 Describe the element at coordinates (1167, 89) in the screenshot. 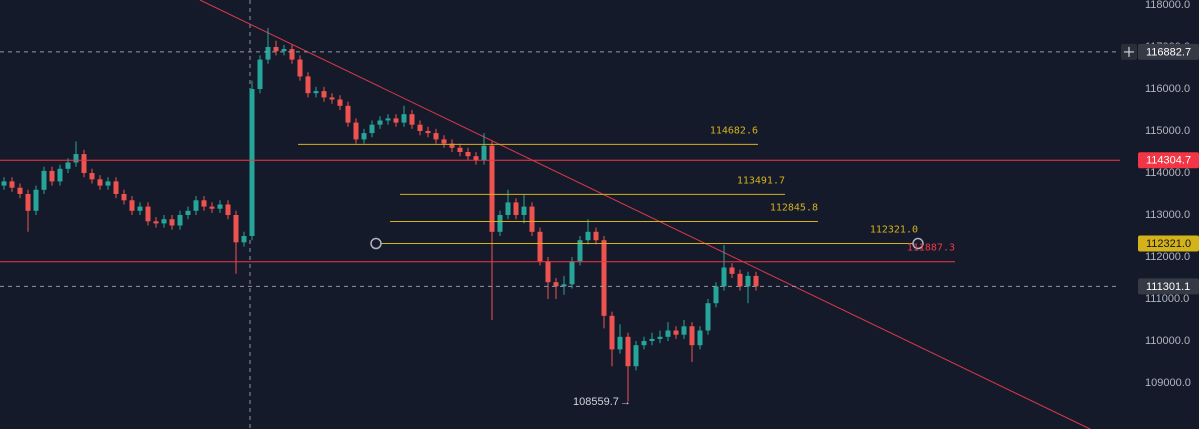

I see `y-tick-label: 116000.0` at that location.